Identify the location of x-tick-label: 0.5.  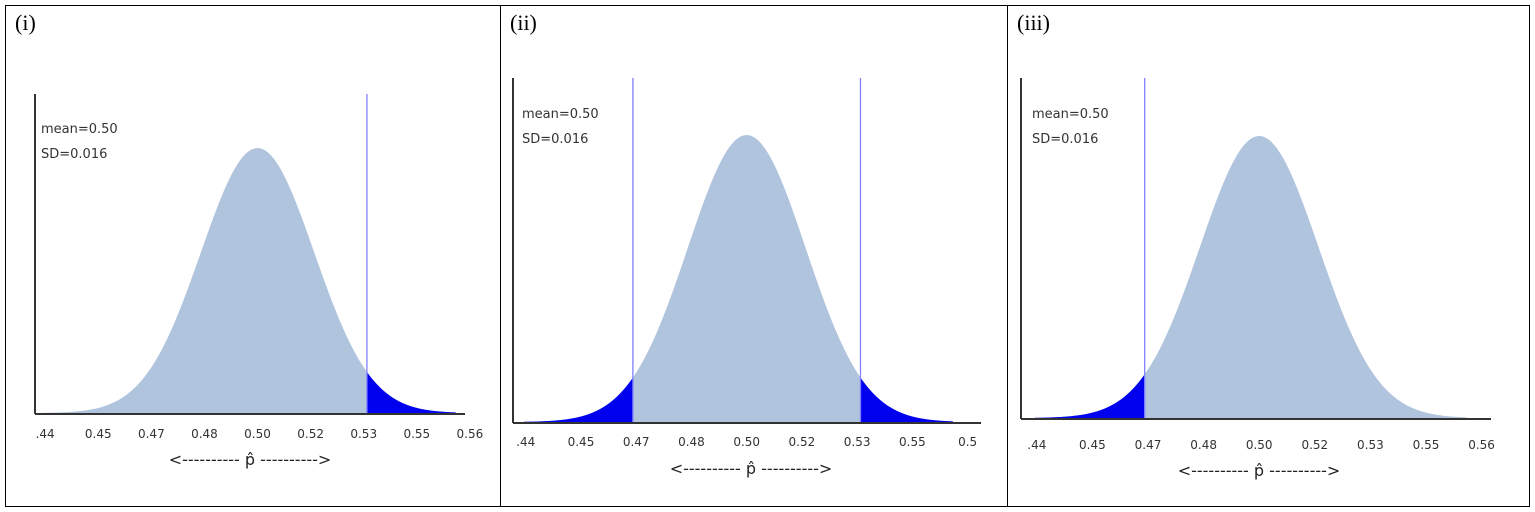
(967, 442).